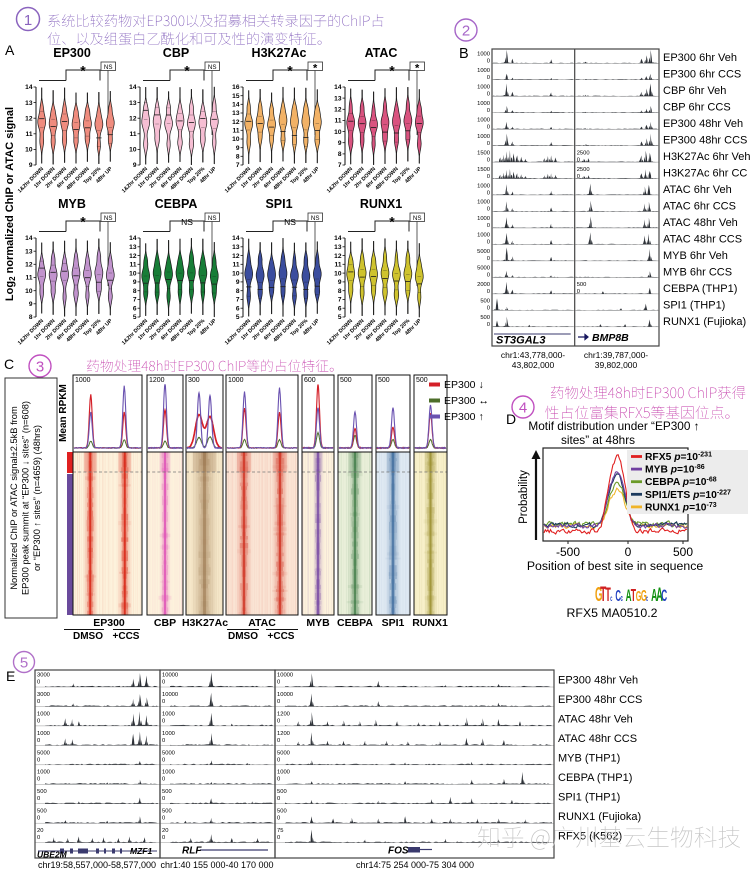  What do you see at coordinates (280, 831) in the screenshot?
I see `svg-text: 75` at bounding box center [280, 831].